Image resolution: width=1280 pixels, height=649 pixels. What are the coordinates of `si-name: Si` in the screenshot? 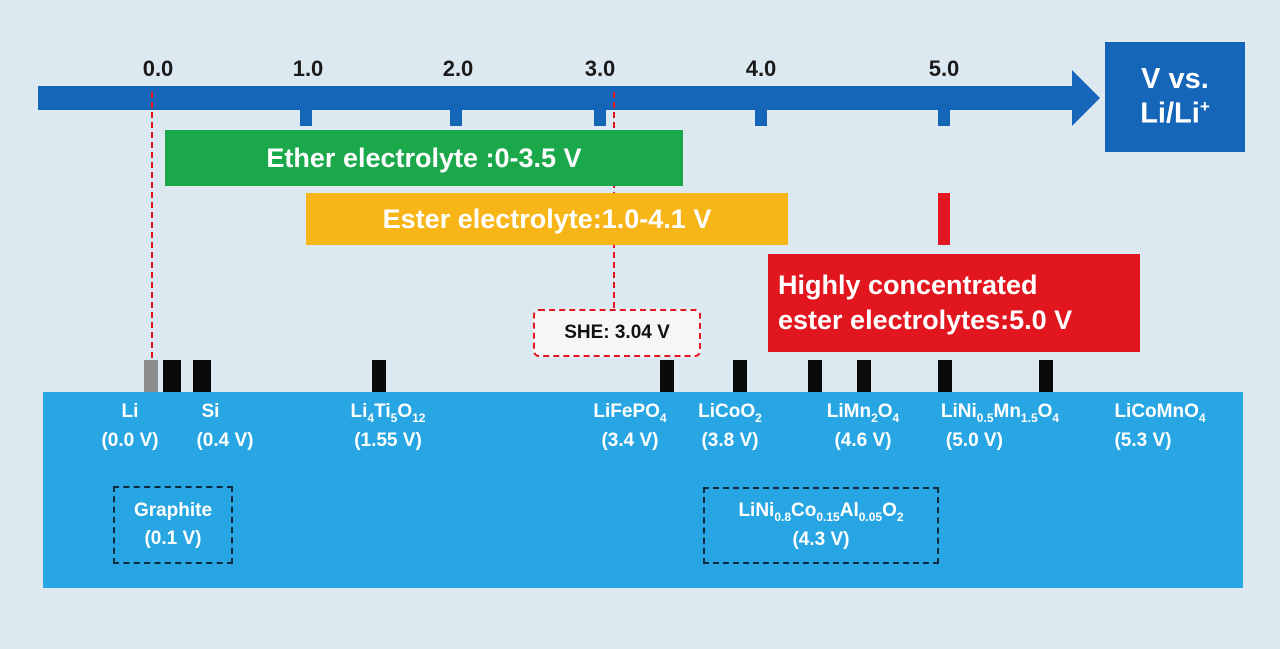 It's located at (210, 411).